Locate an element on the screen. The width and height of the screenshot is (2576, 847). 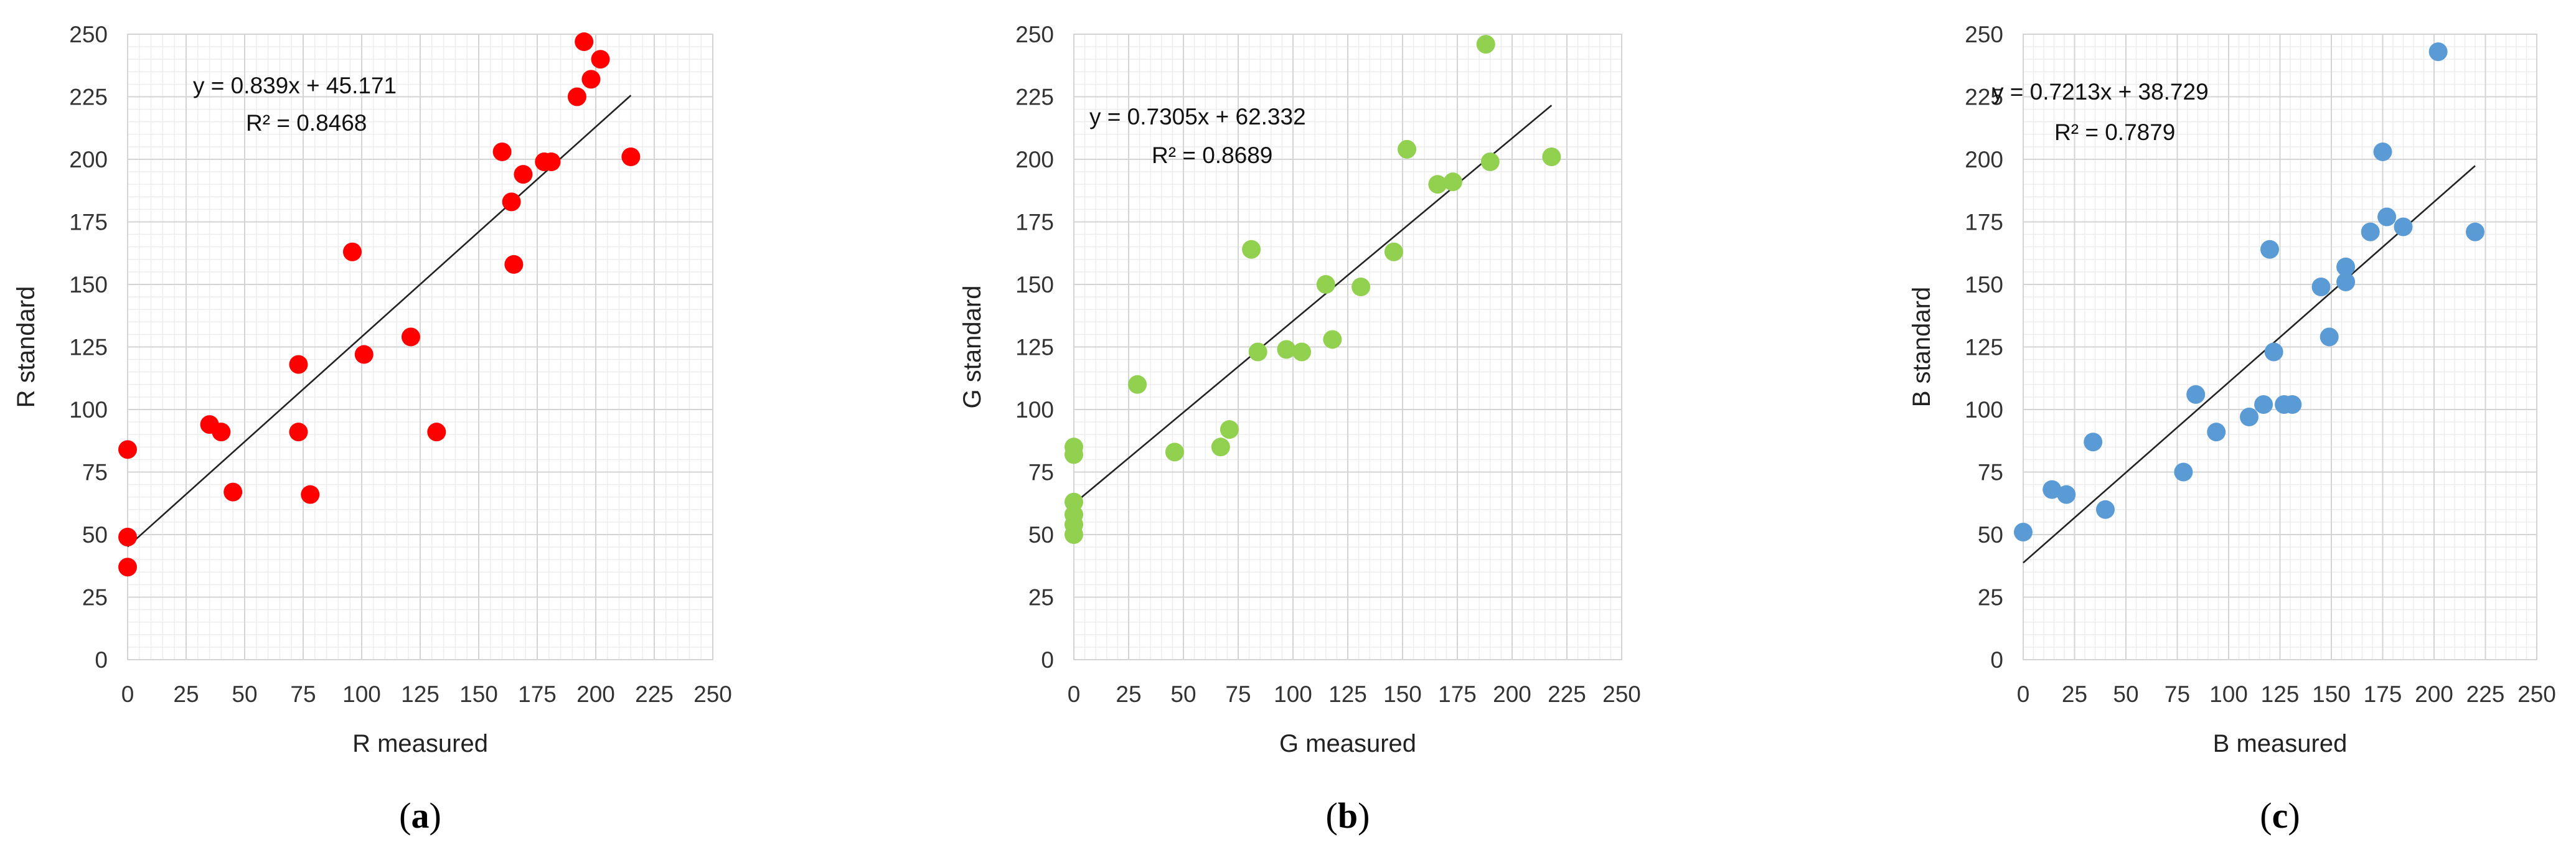
y-axis-label: R standard is located at coordinates (26, 347).